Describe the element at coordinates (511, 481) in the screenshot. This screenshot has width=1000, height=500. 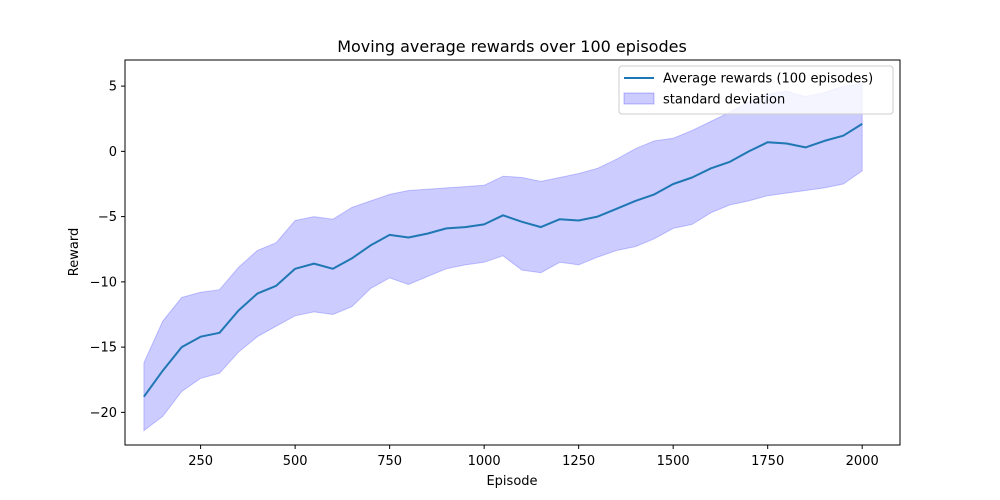
I see `x-axis-label: Episode` at that location.